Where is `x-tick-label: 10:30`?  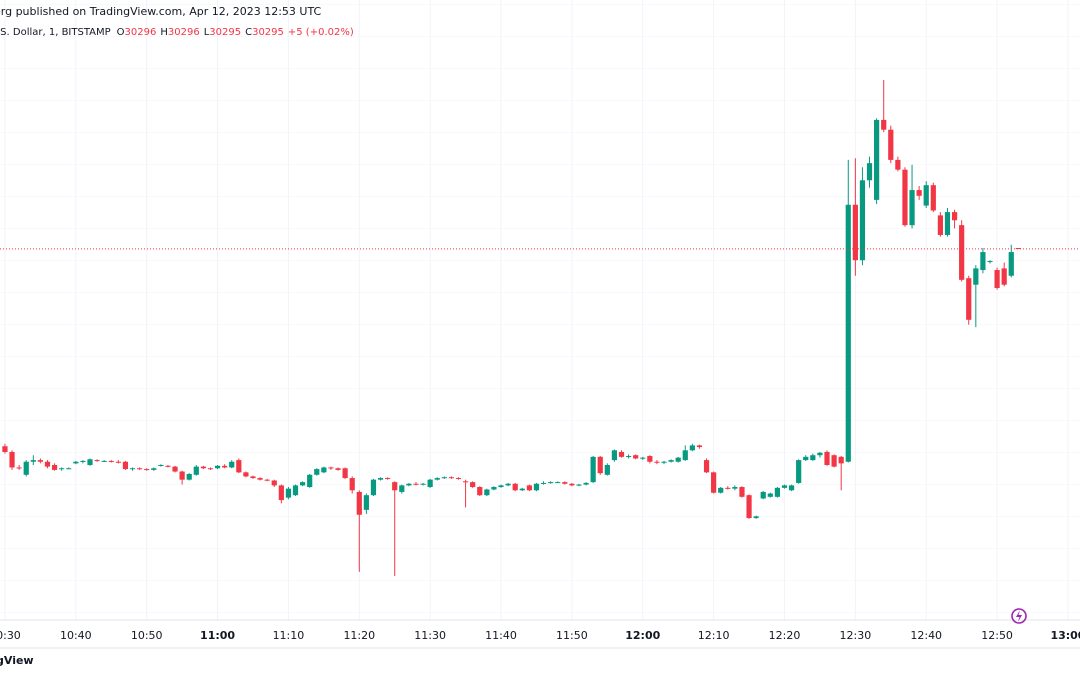
x-tick-label: 10:30 is located at coordinates (10, 635).